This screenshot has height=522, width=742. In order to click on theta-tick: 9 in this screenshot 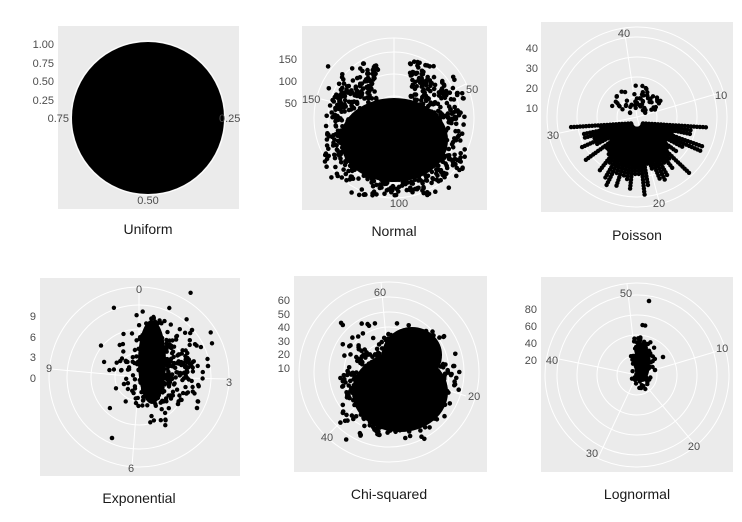, I will do `click(49, 369)`.